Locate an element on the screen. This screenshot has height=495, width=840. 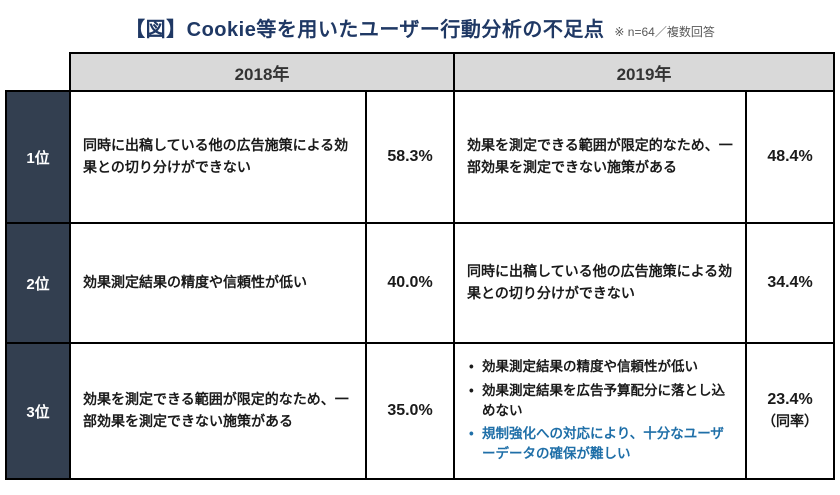
percent-2019-rank1: 48.4% is located at coordinates (790, 157).